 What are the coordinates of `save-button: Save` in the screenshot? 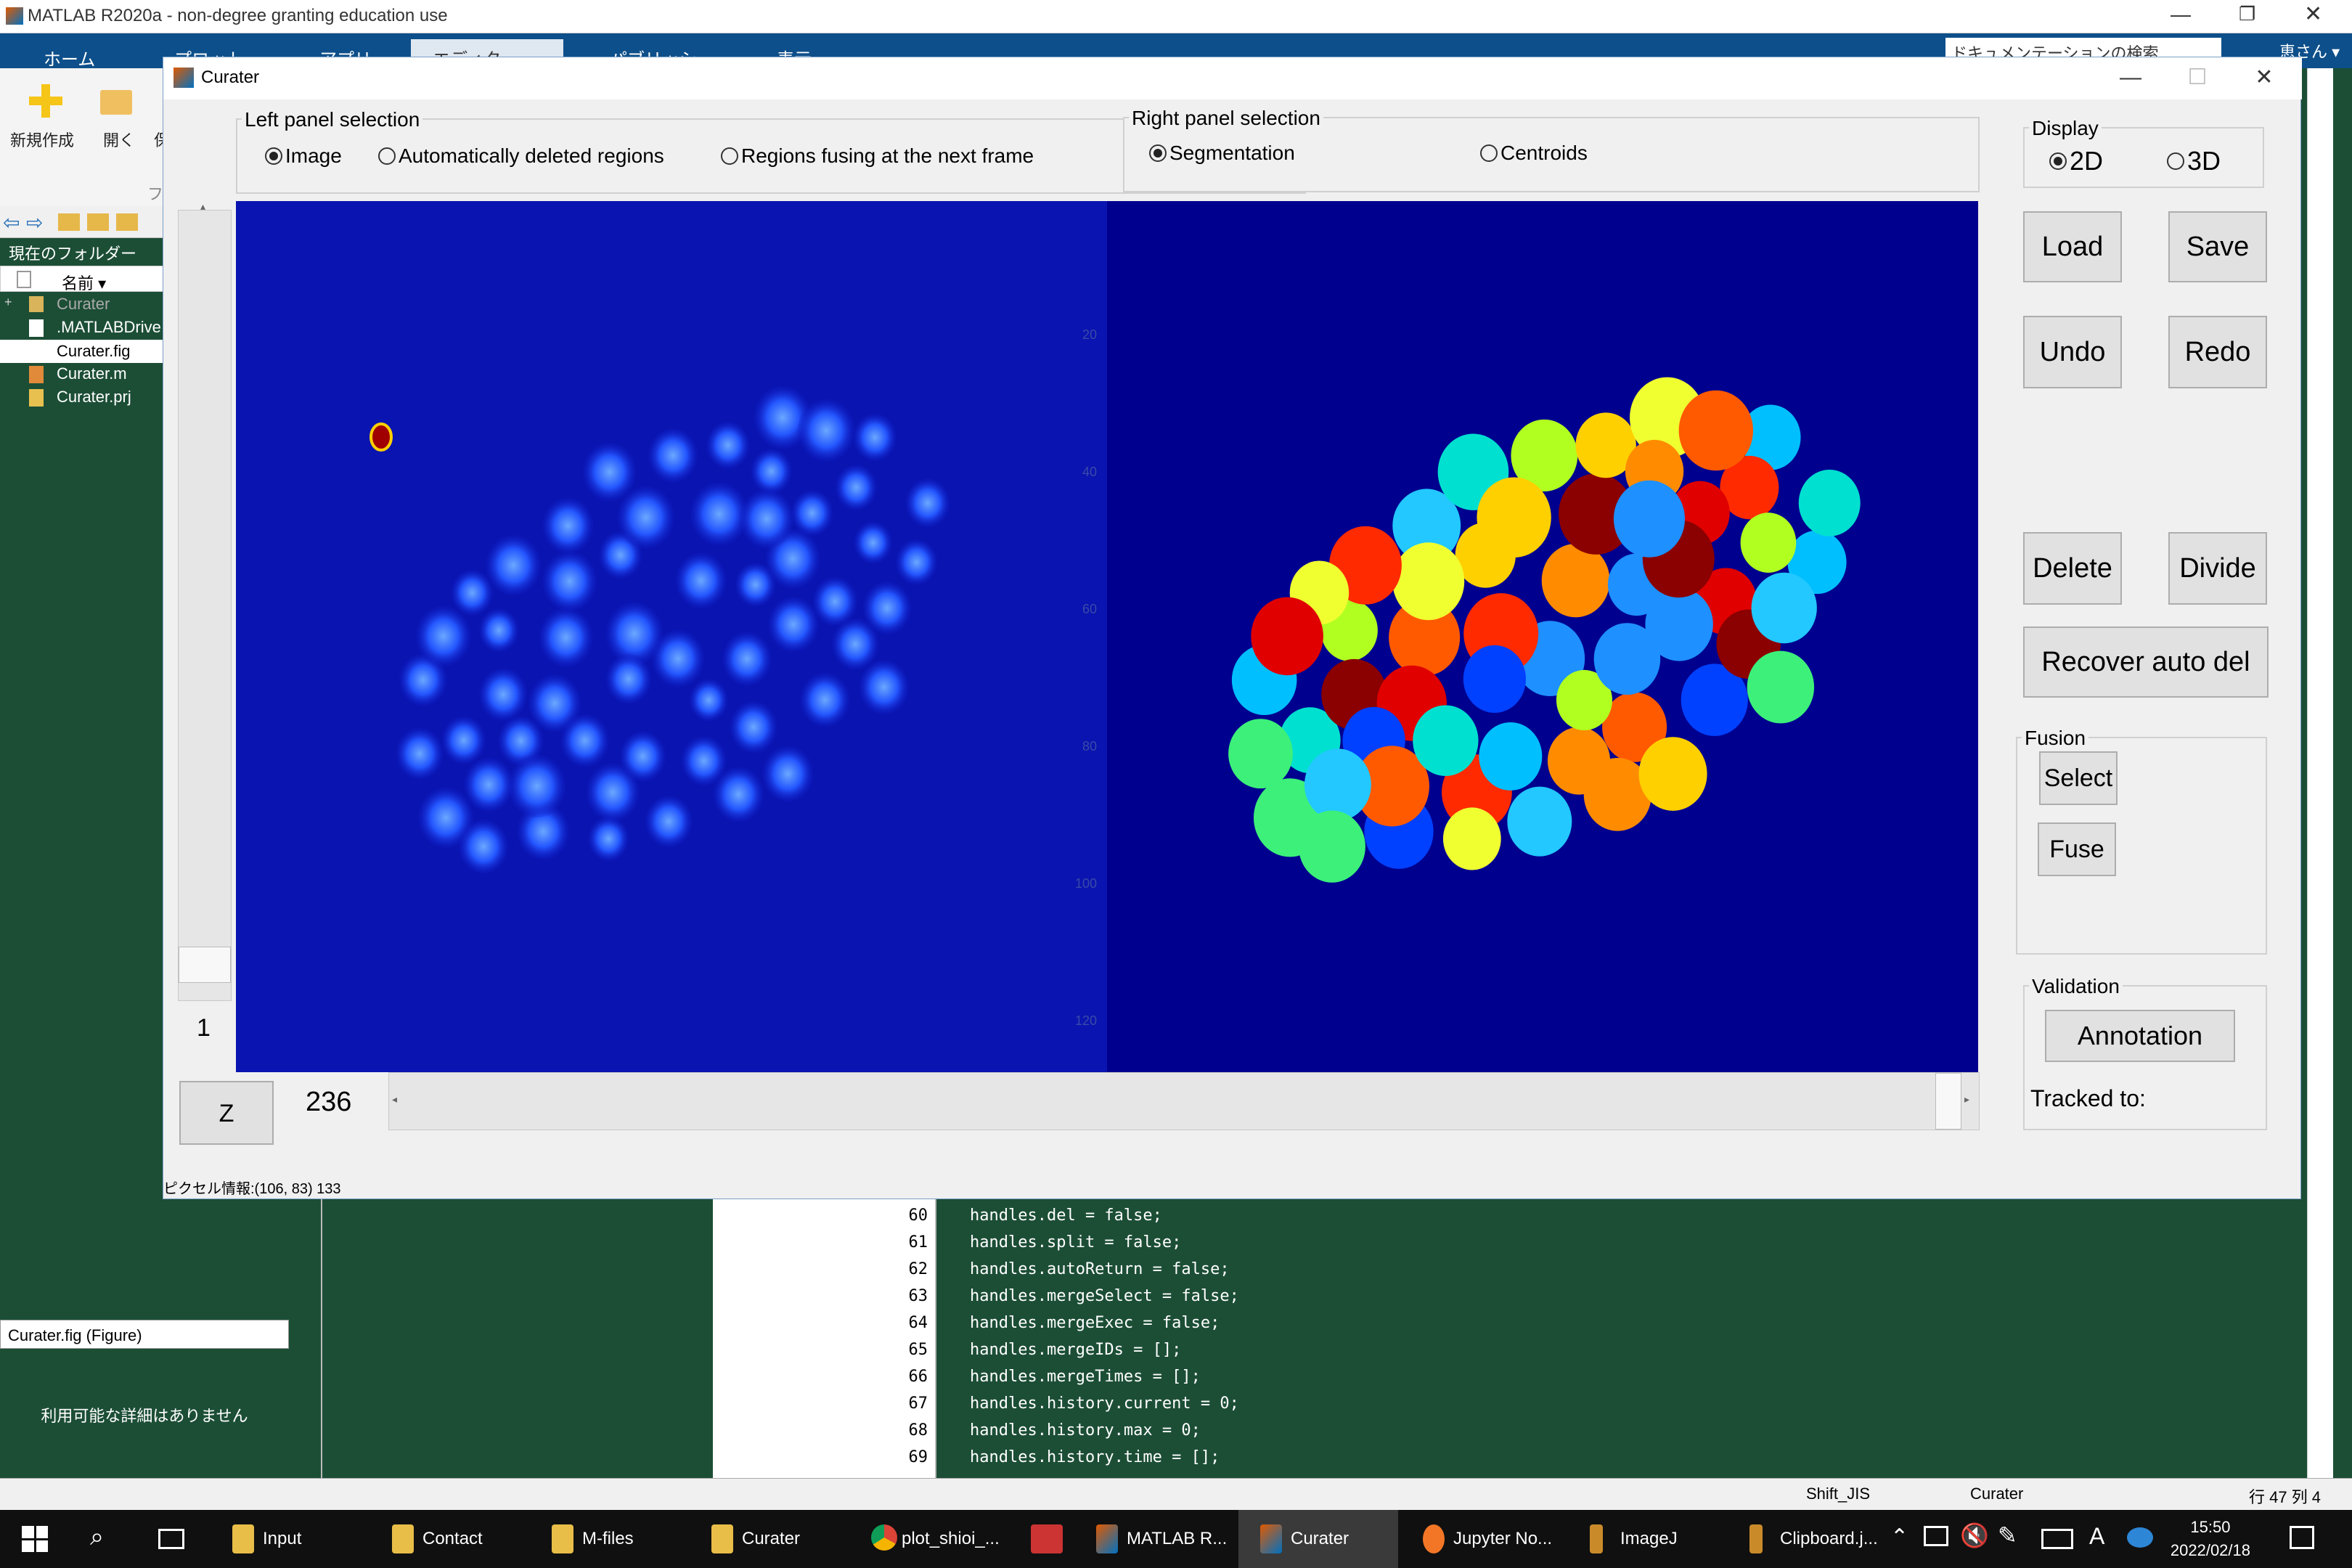 It's located at (2218, 247).